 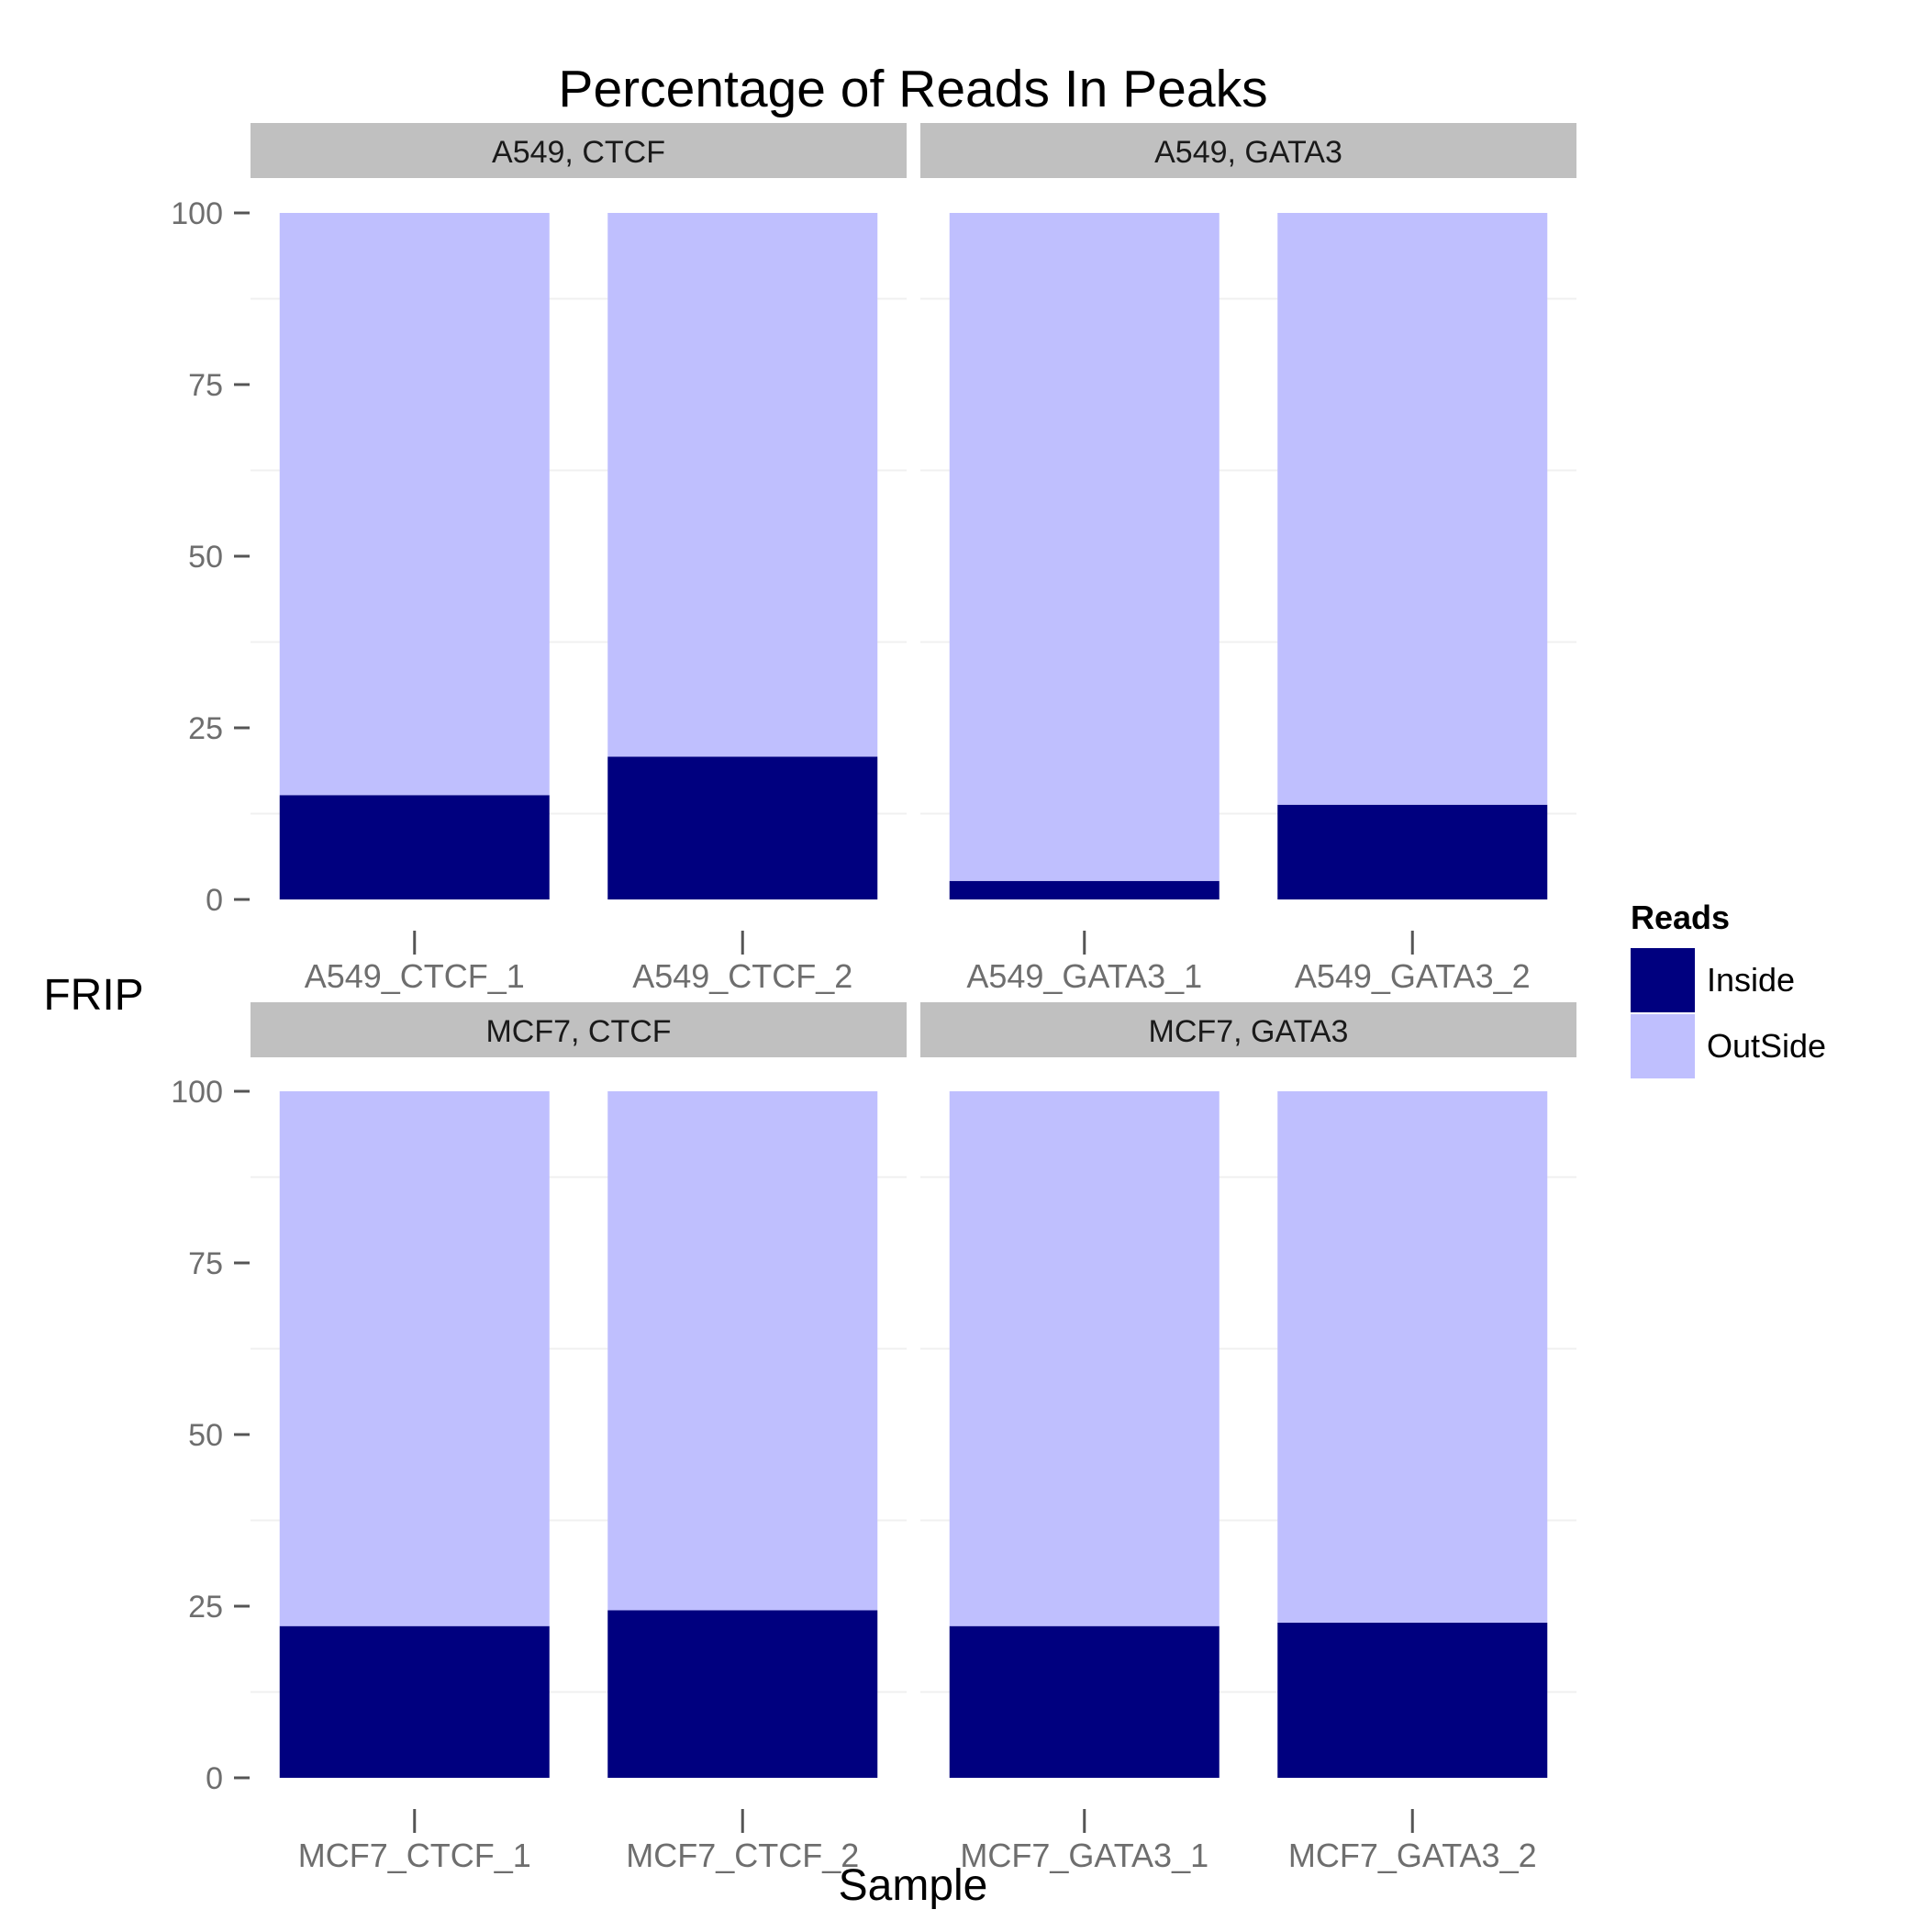 I want to click on x-tick-label: A549_GATA3_2, so click(x=1413, y=976).